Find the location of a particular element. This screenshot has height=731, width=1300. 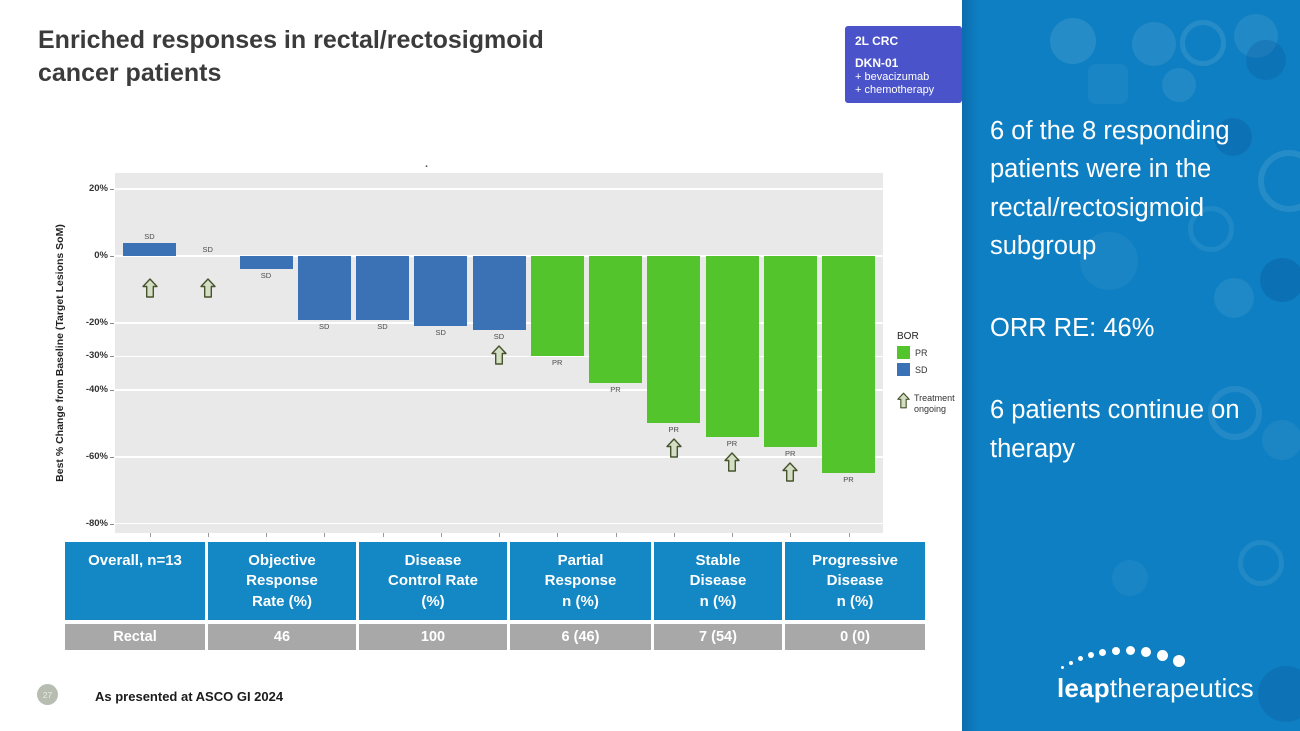

table-cell-rectal: Rectal is located at coordinates (135, 636).